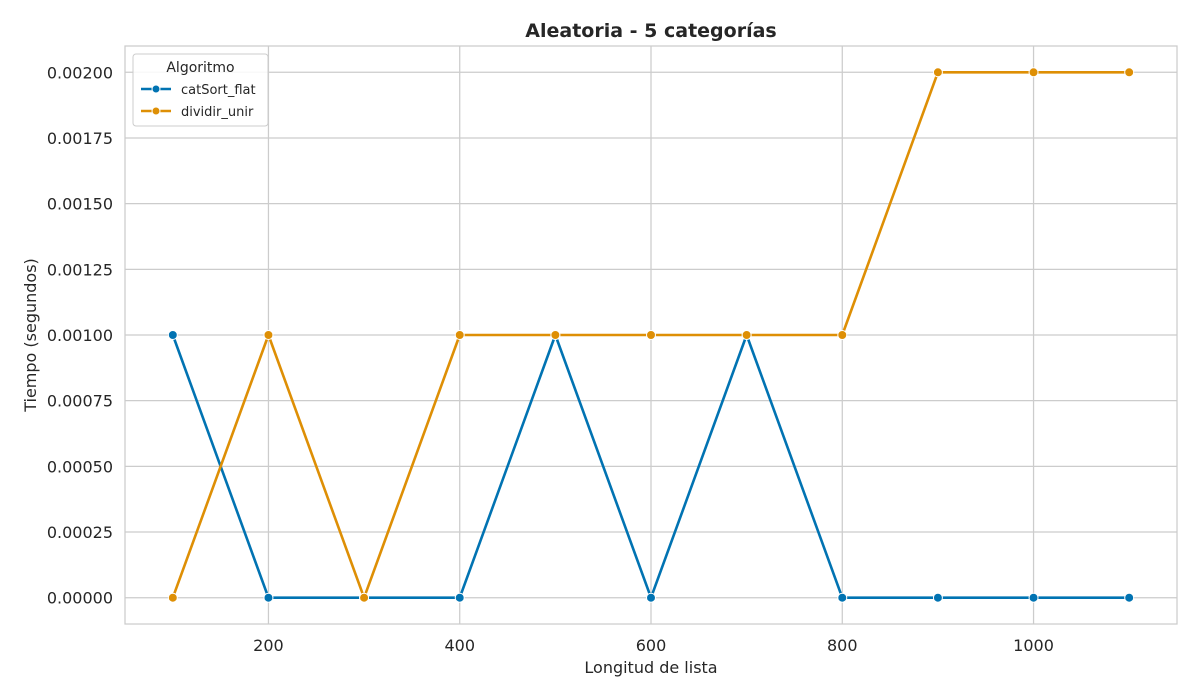 Image resolution: width=1200 pixels, height=700 pixels. Describe the element at coordinates (80, 269) in the screenshot. I see `y-tick-label: 0.00125` at that location.